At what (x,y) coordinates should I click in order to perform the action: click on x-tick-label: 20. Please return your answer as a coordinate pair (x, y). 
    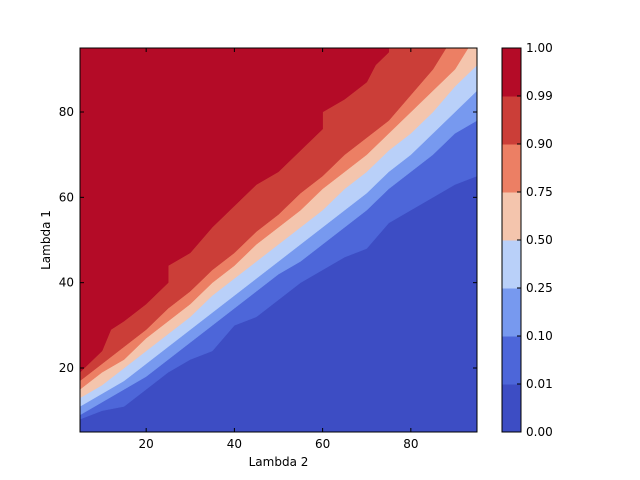
    Looking at the image, I should click on (146, 444).